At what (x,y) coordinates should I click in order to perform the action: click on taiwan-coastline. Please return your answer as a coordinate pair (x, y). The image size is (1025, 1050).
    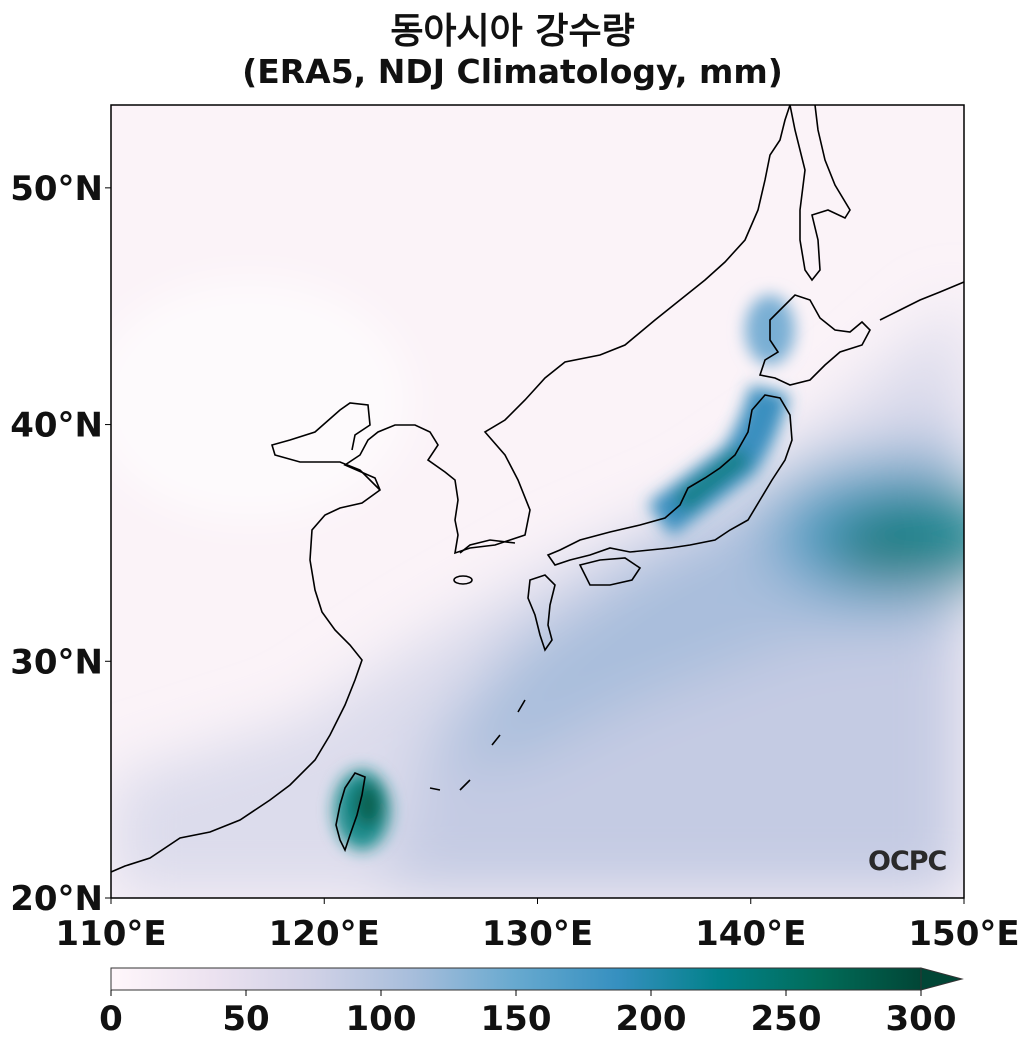
    Looking at the image, I should click on (350, 812).